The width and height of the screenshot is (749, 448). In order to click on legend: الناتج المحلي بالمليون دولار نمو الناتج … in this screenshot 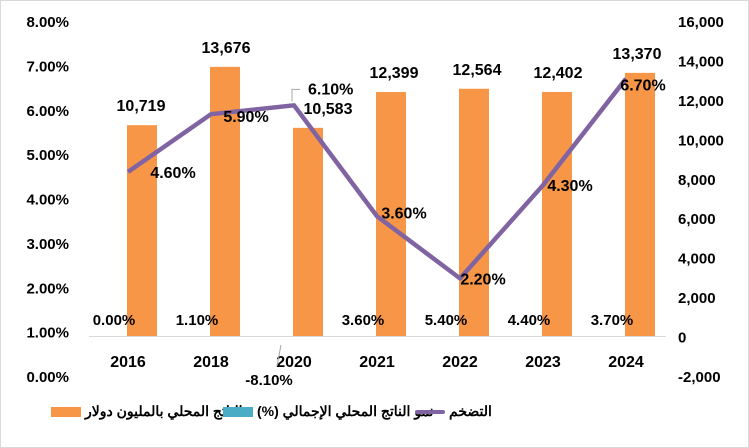, I will do `click(374, 415)`.